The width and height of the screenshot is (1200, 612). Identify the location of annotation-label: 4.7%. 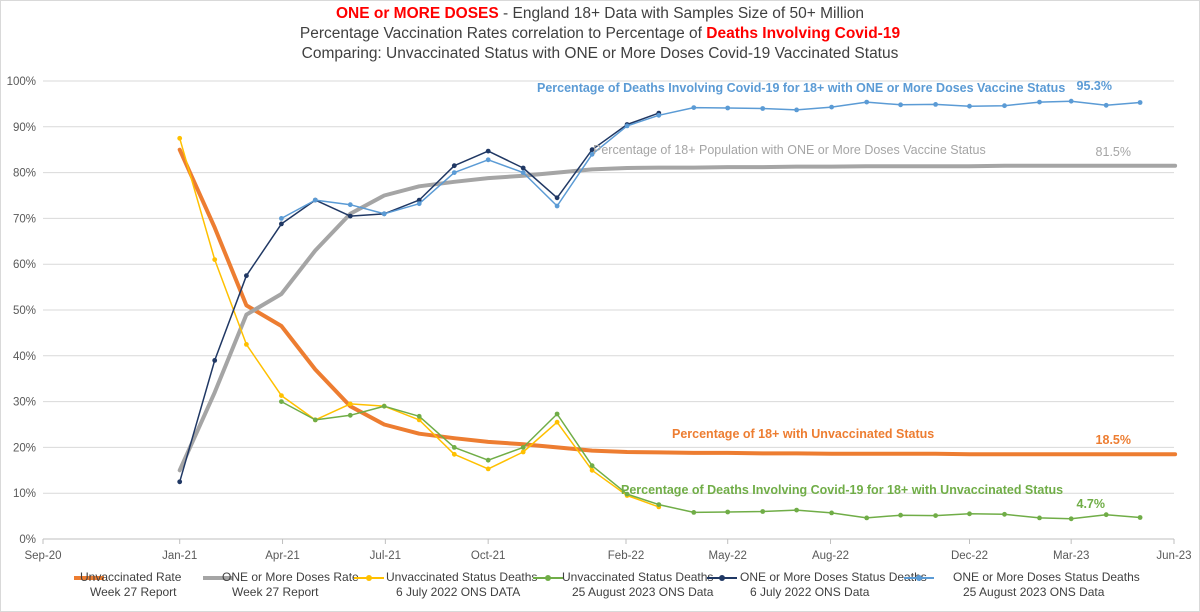
(1091, 504).